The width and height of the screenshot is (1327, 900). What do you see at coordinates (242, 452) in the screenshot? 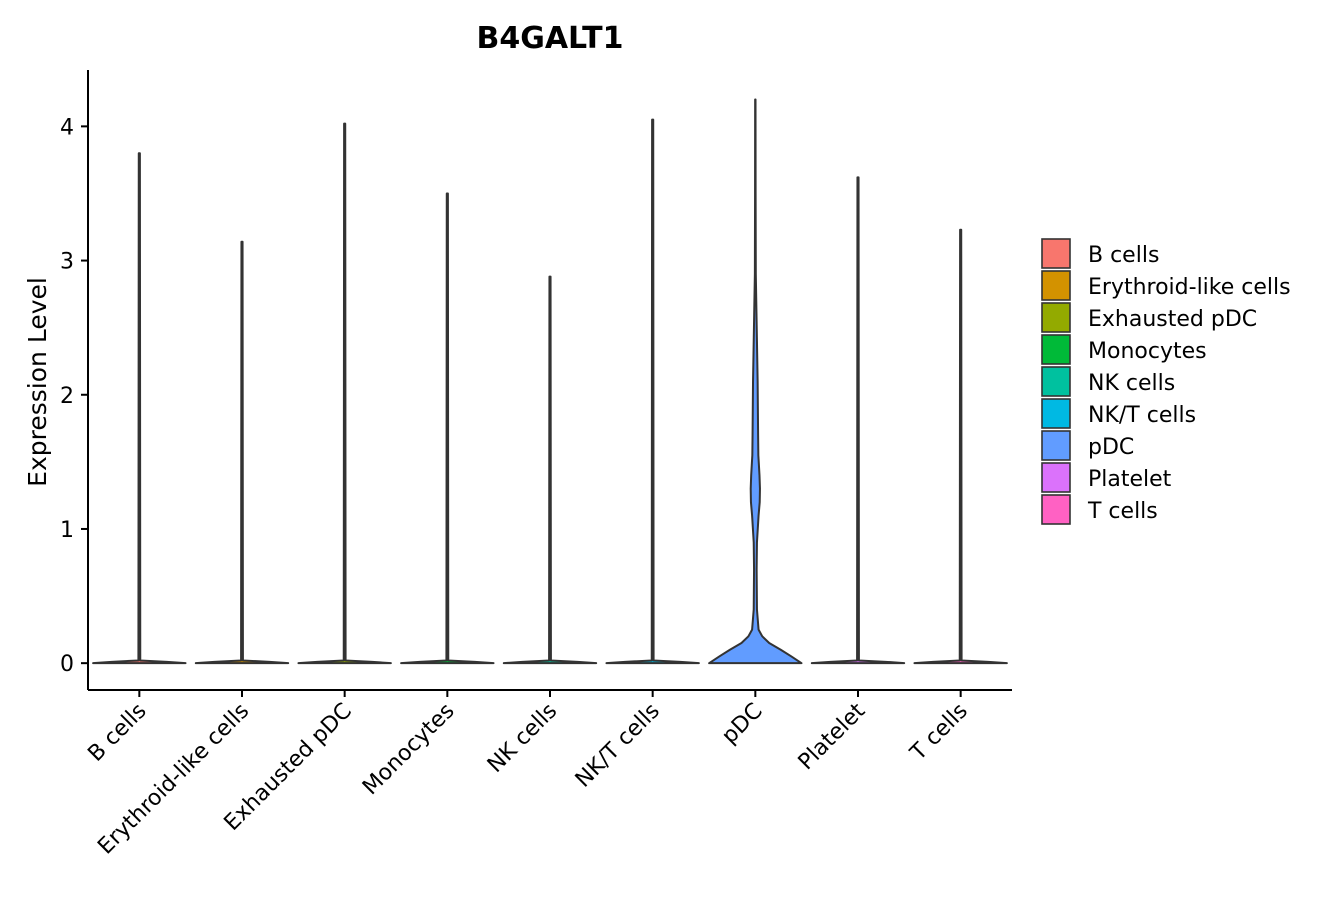
I see `violin-erythroid-like-cells` at bounding box center [242, 452].